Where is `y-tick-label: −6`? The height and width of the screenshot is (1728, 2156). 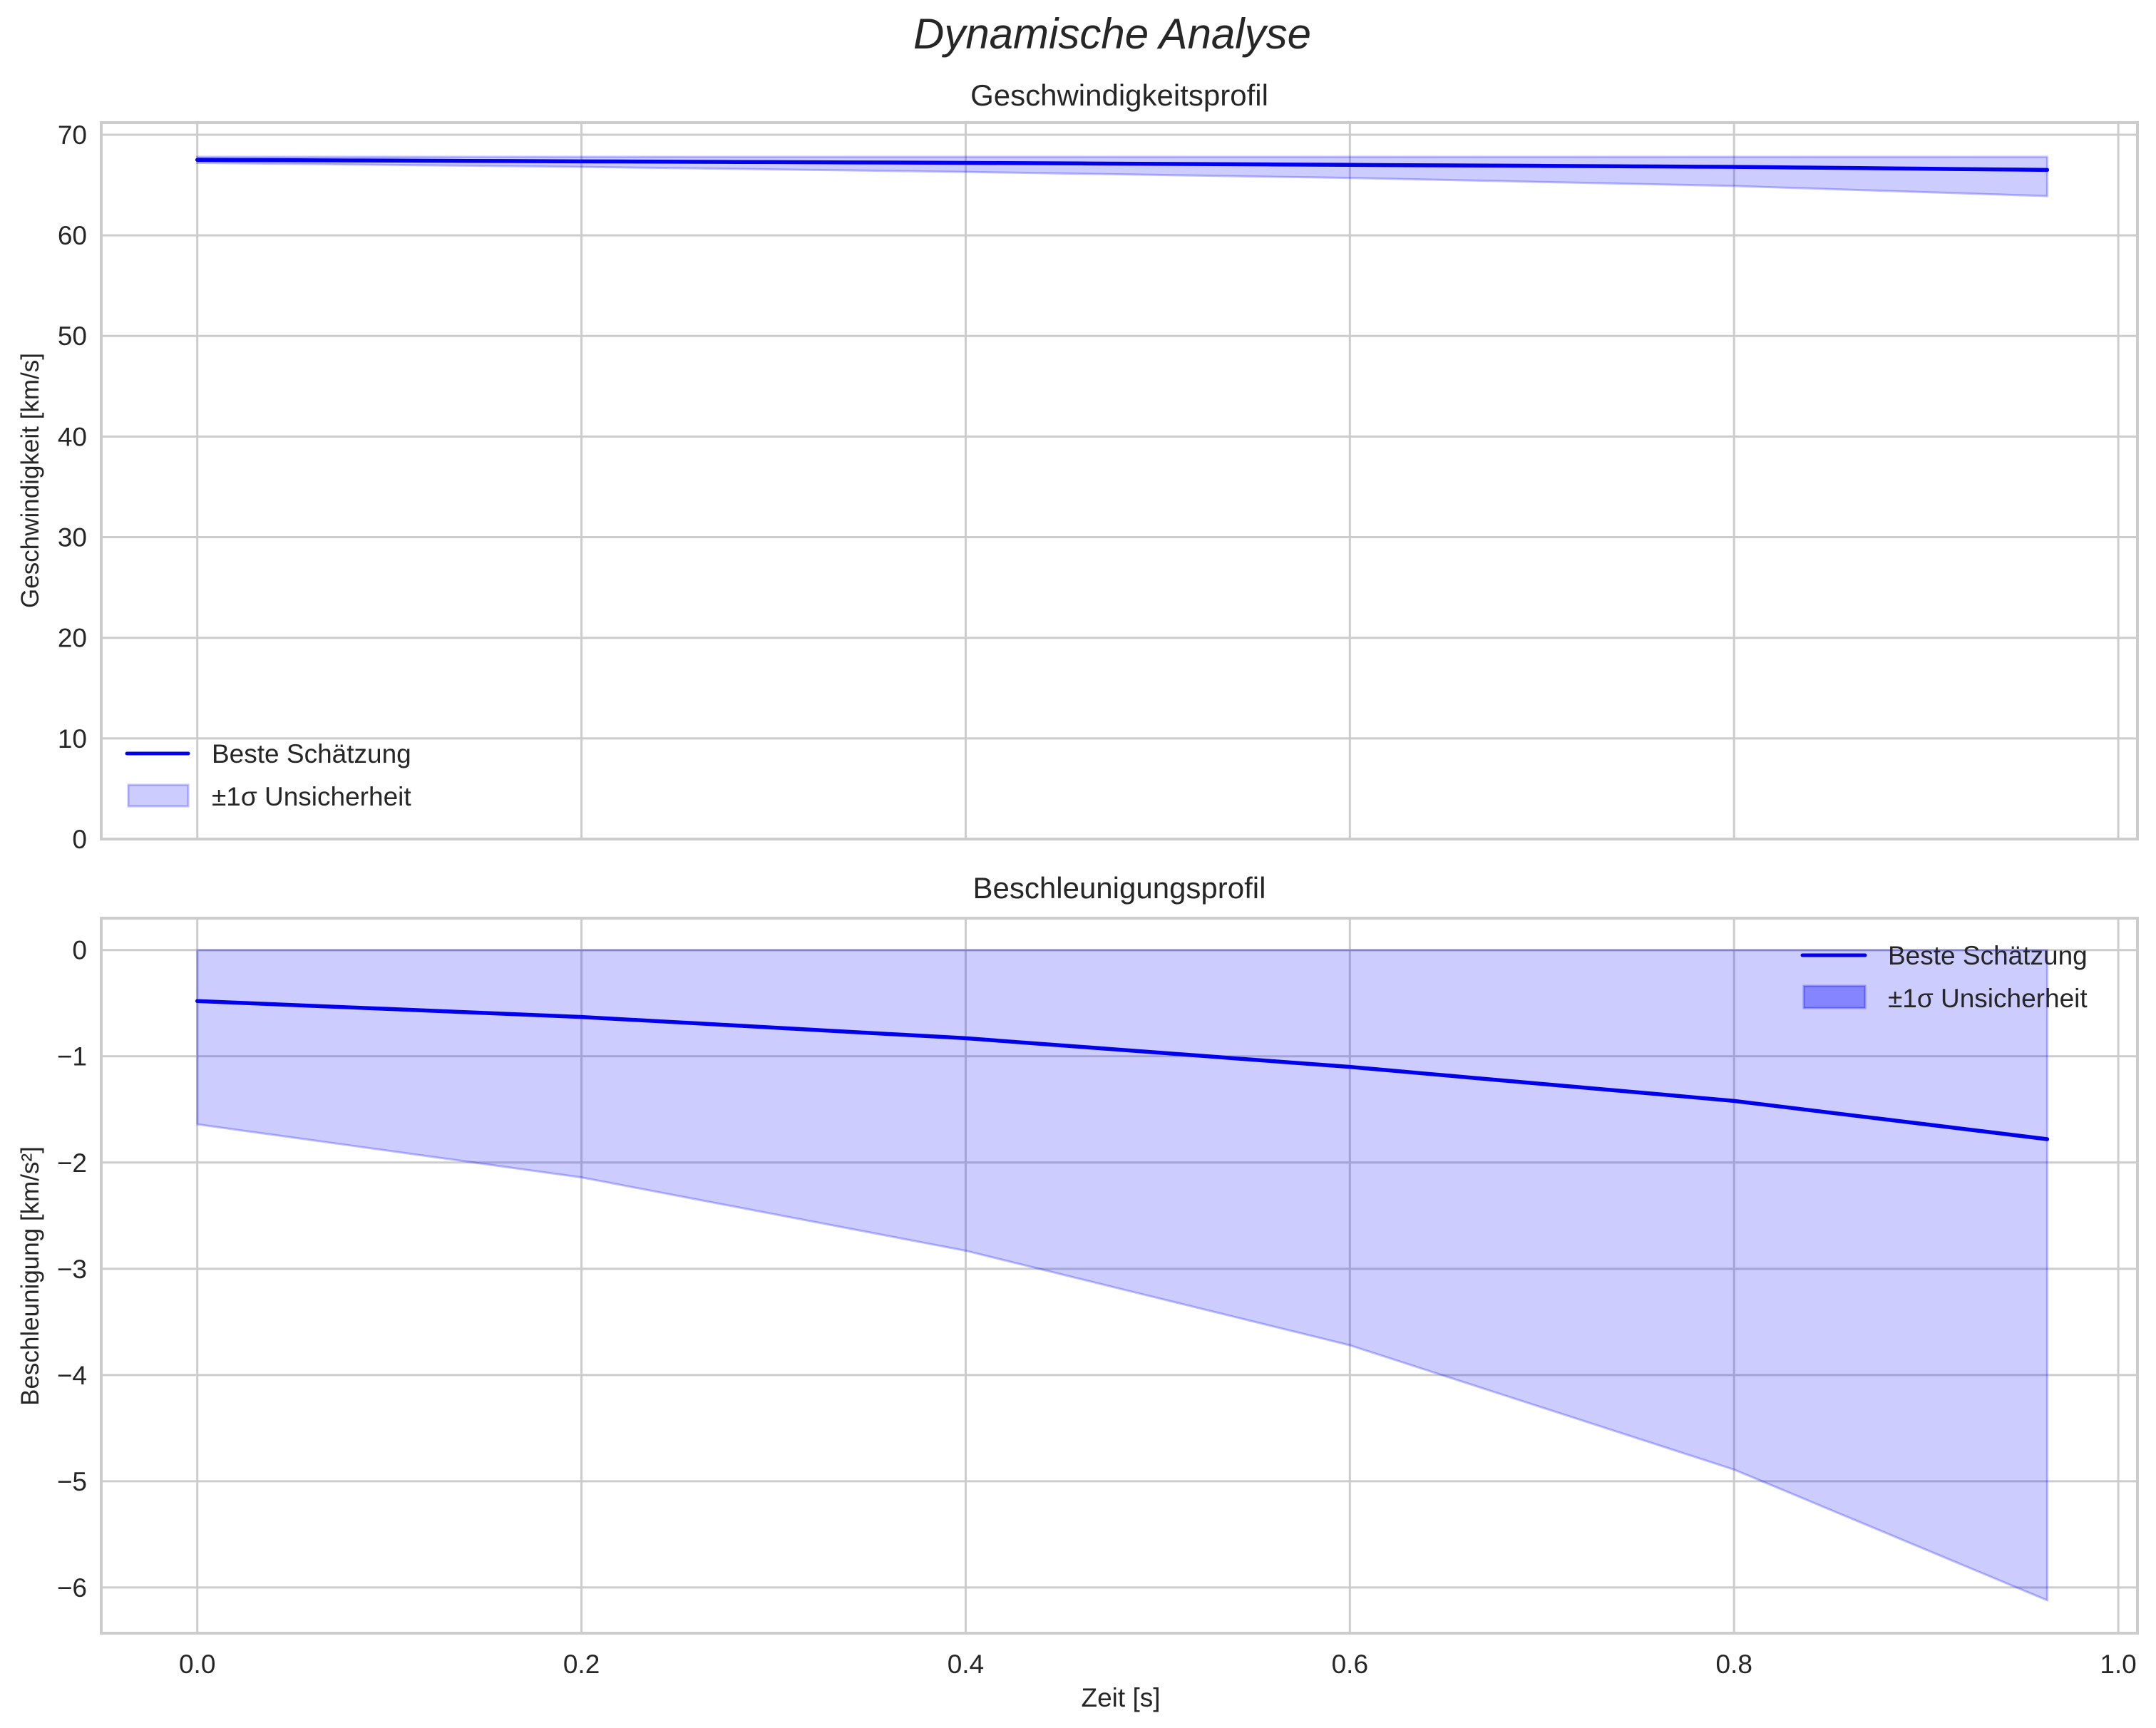
y-tick-label: −6 is located at coordinates (72, 1588).